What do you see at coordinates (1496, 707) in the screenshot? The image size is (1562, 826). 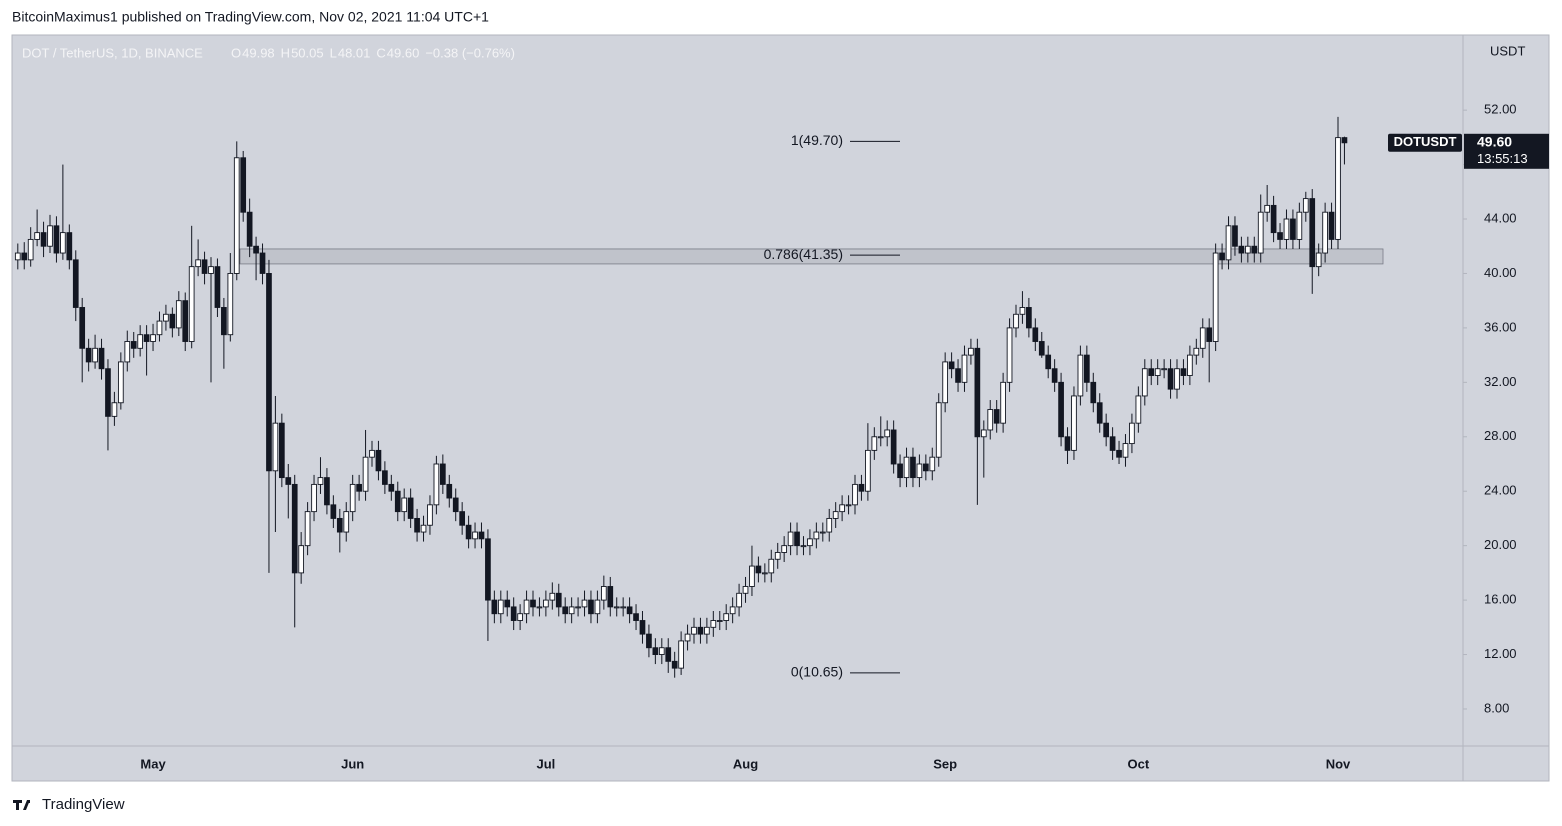 I see `y-tick-label: 8.00` at bounding box center [1496, 707].